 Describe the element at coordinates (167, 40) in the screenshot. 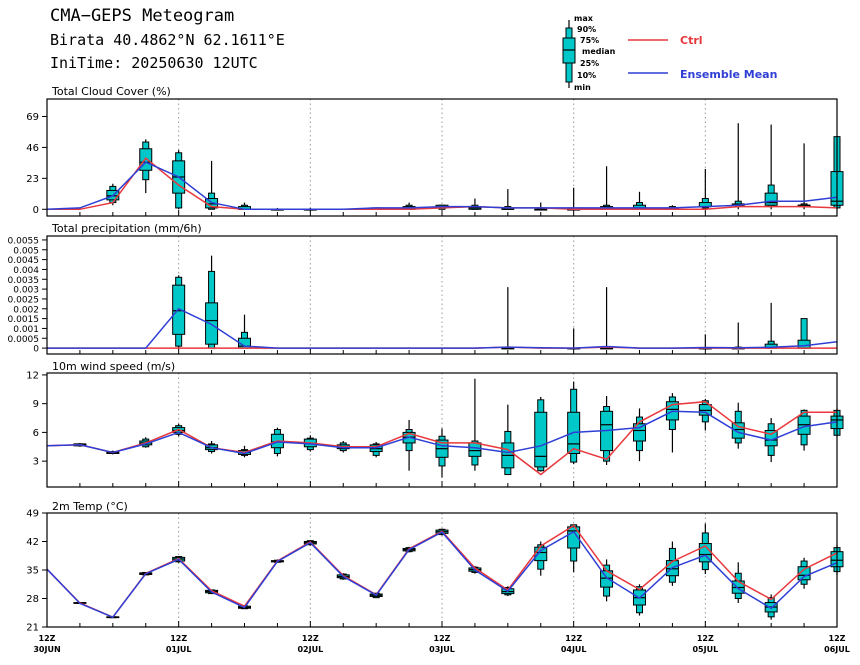

I see `station-location: Birata 40.4862°N 62.1611°E` at that location.